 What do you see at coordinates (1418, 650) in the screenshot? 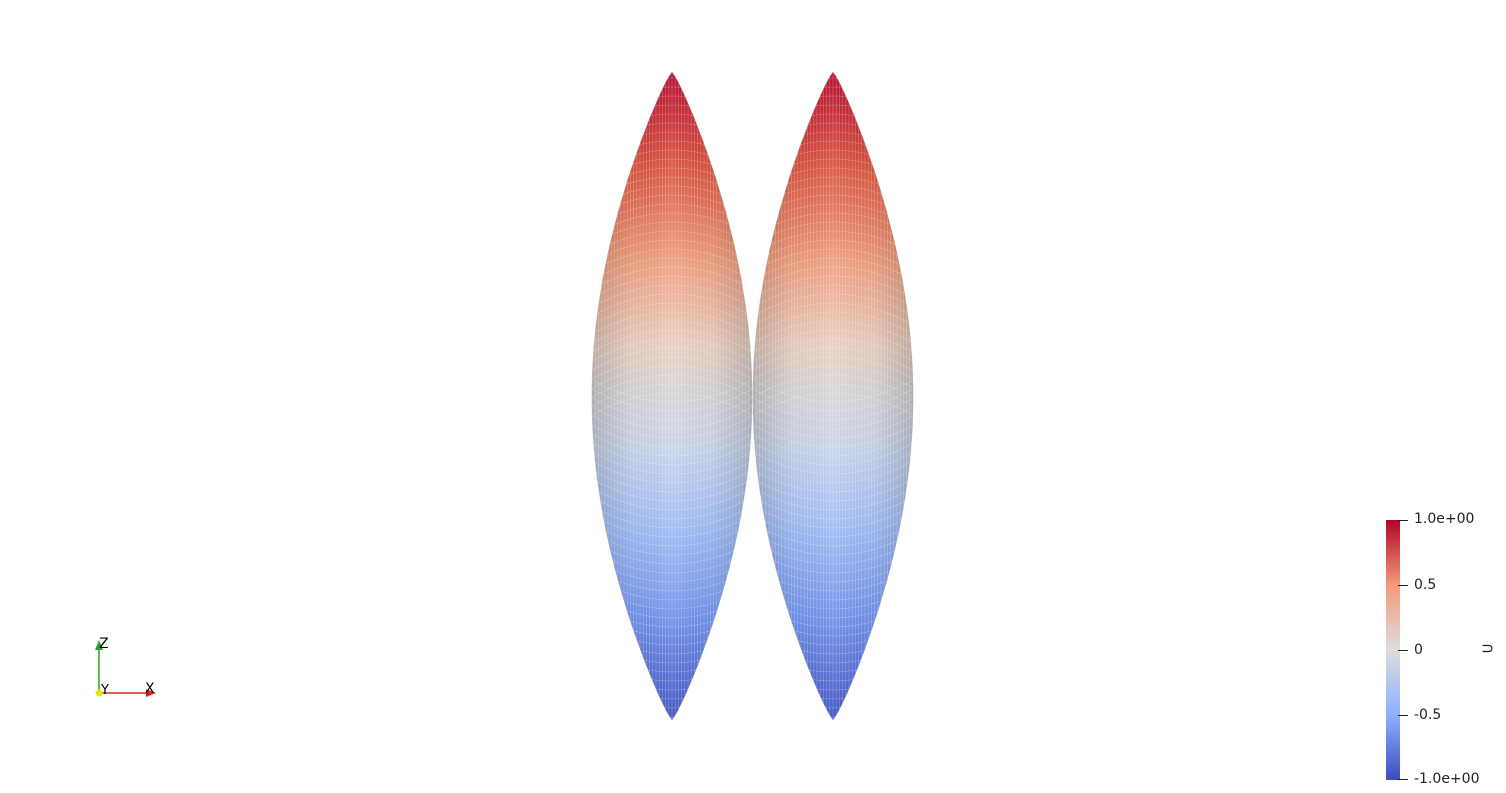
I see `colorbar-label: 0` at bounding box center [1418, 650].